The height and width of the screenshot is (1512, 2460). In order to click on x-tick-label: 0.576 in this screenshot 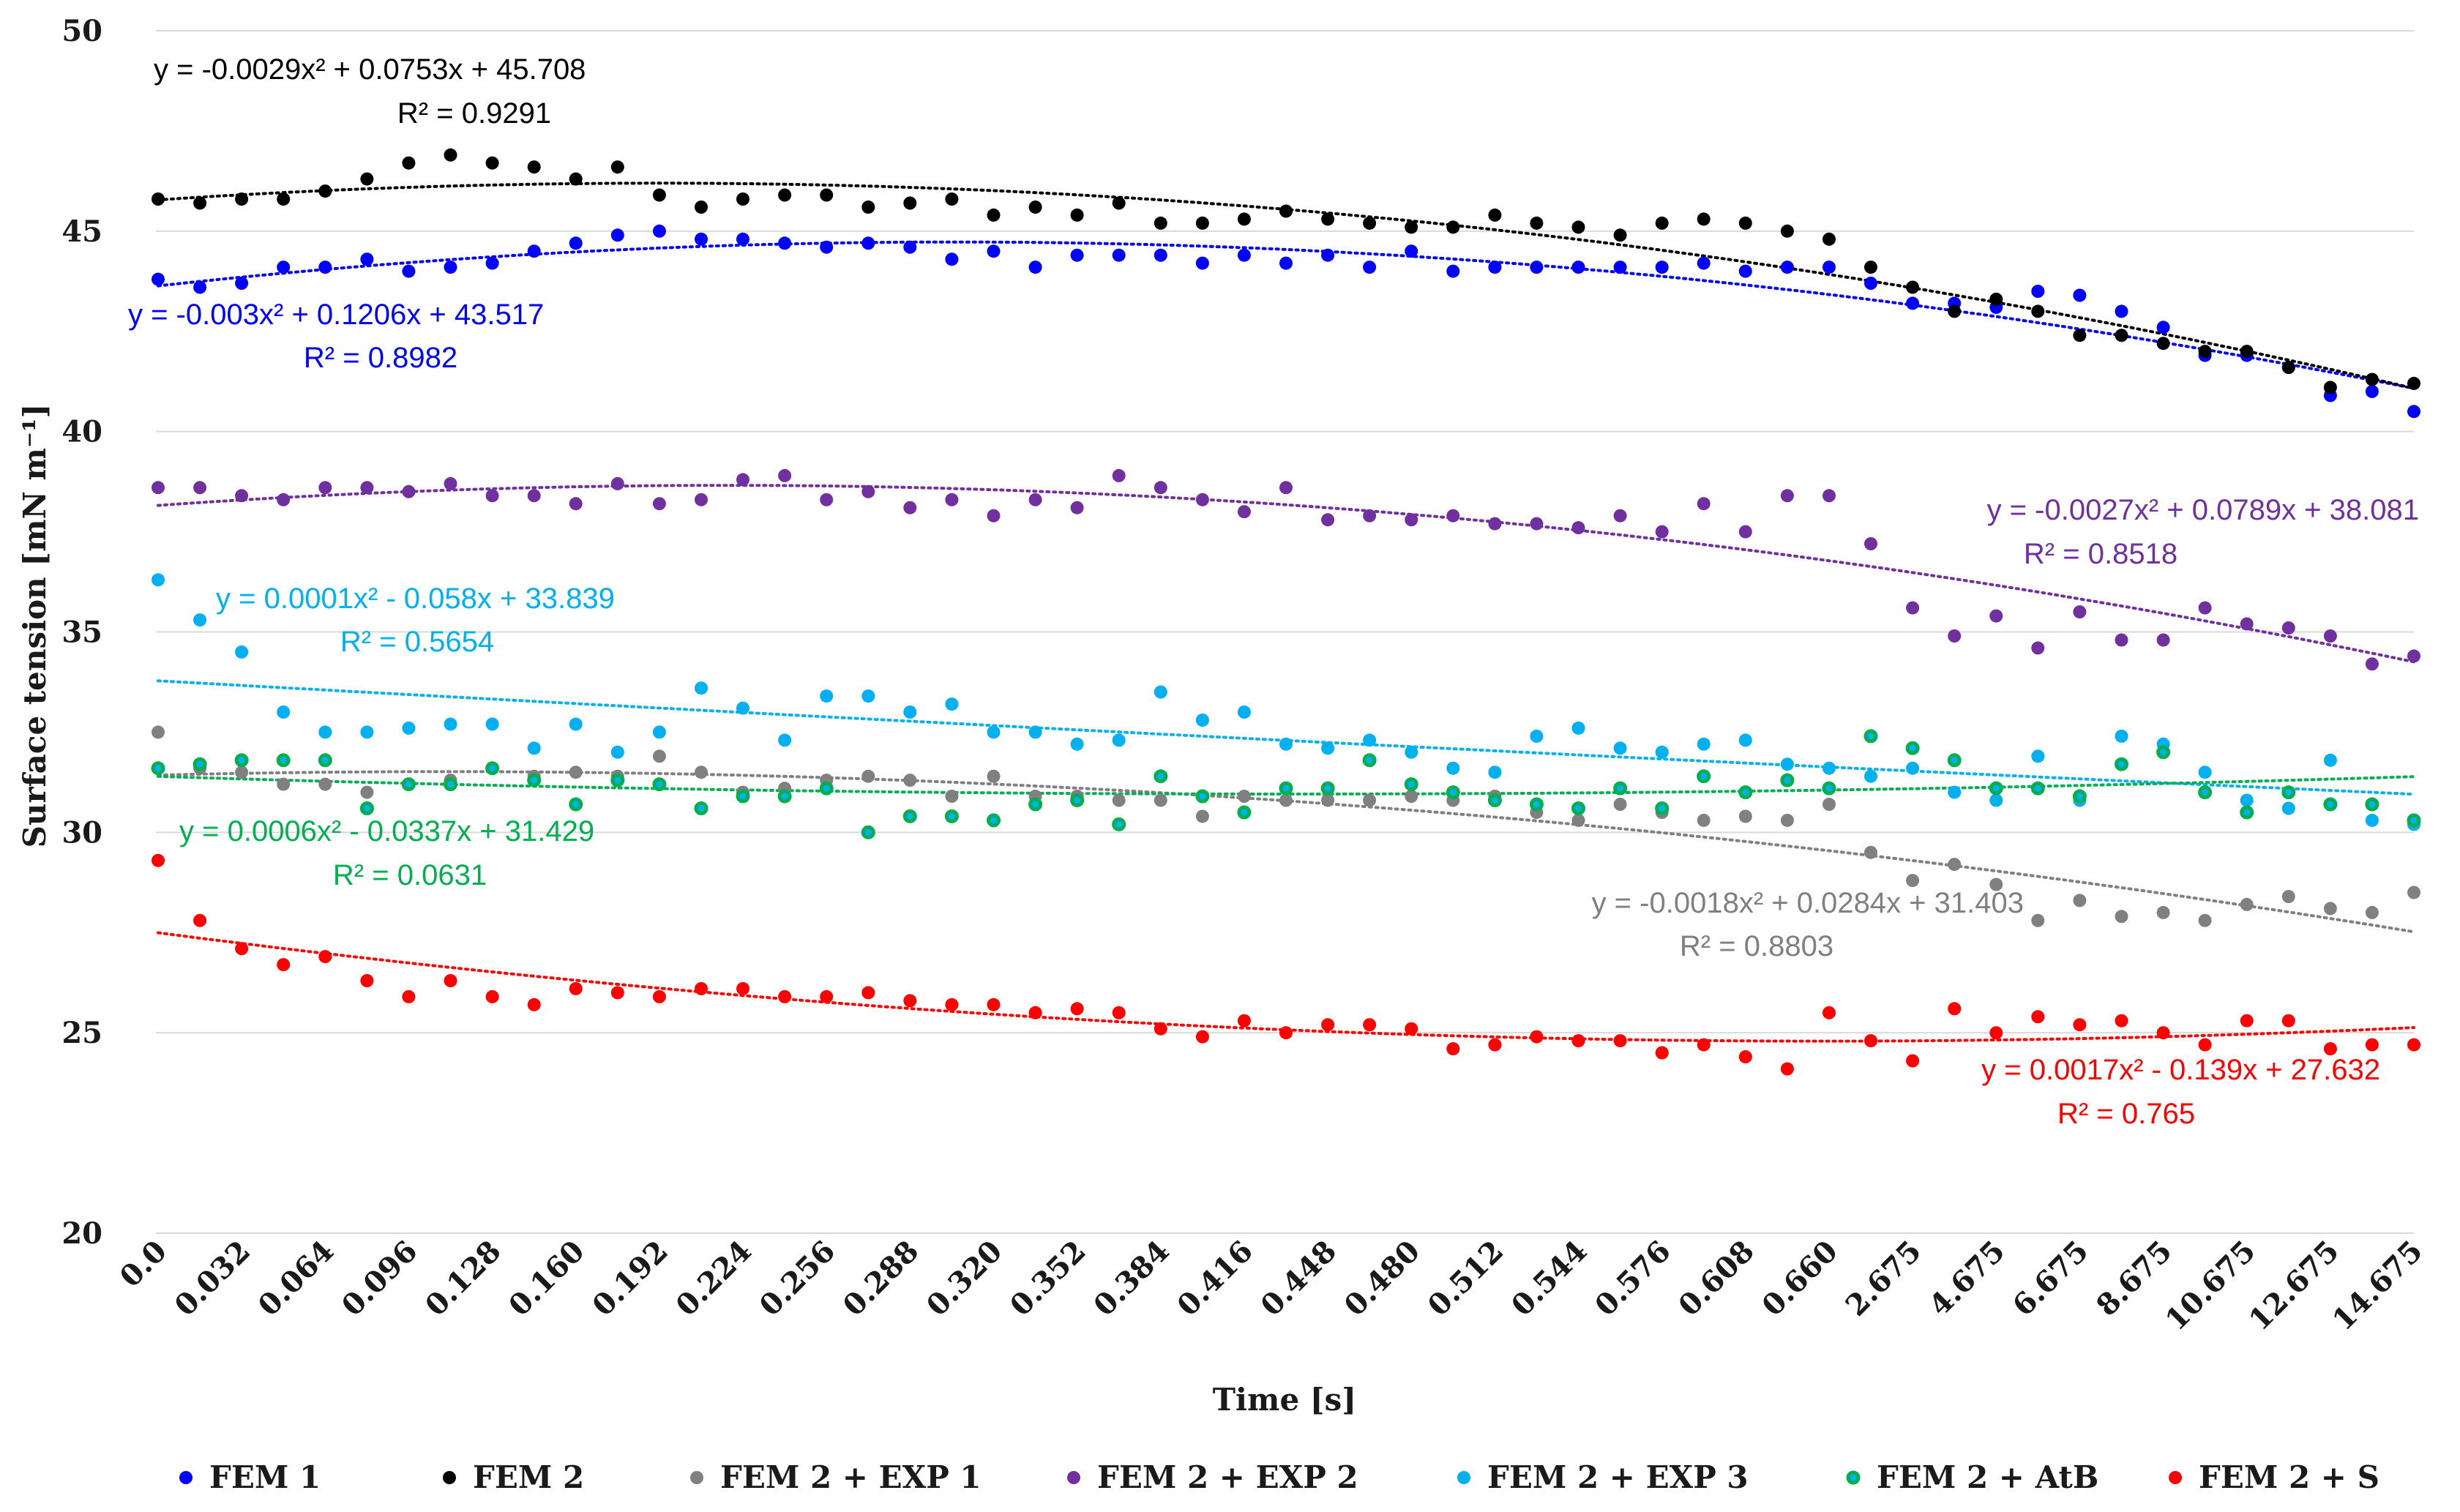, I will do `click(1633, 1278)`.